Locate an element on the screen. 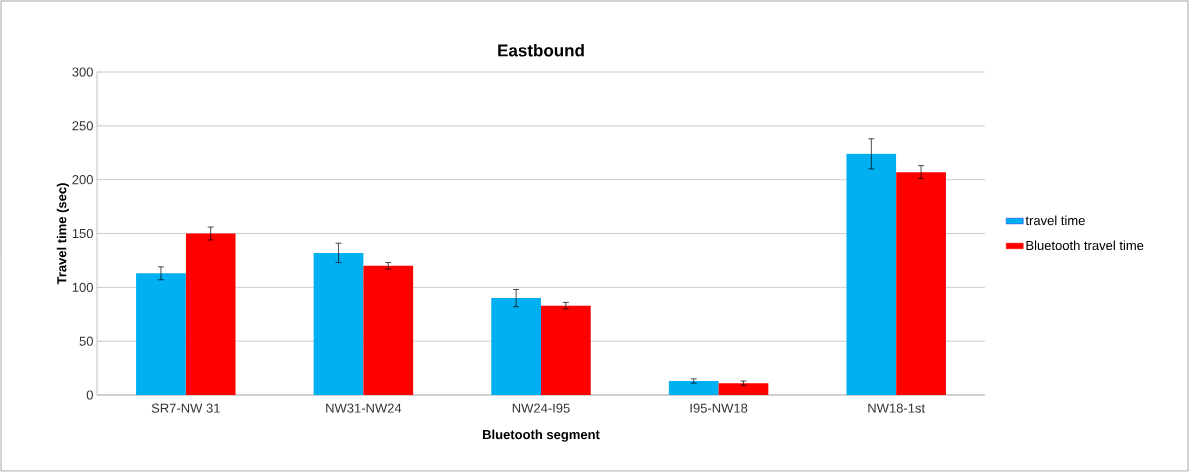  legend-label: travel time is located at coordinates (1055, 220).